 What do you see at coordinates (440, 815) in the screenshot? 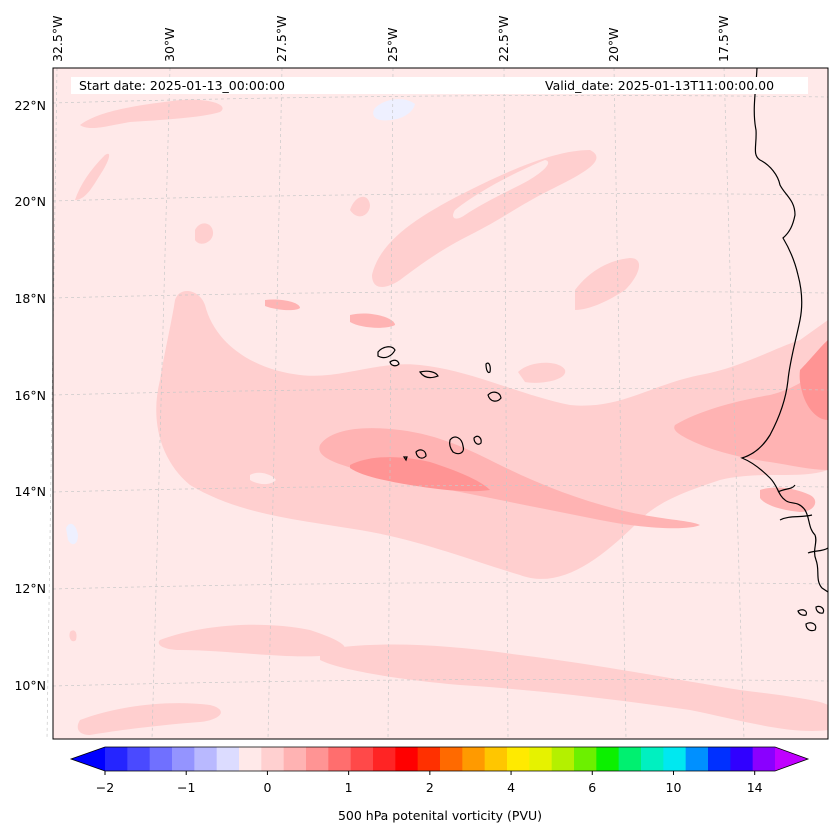
I see `colorbar-title: 500 hPa potenital vorticity (PVU)` at bounding box center [440, 815].